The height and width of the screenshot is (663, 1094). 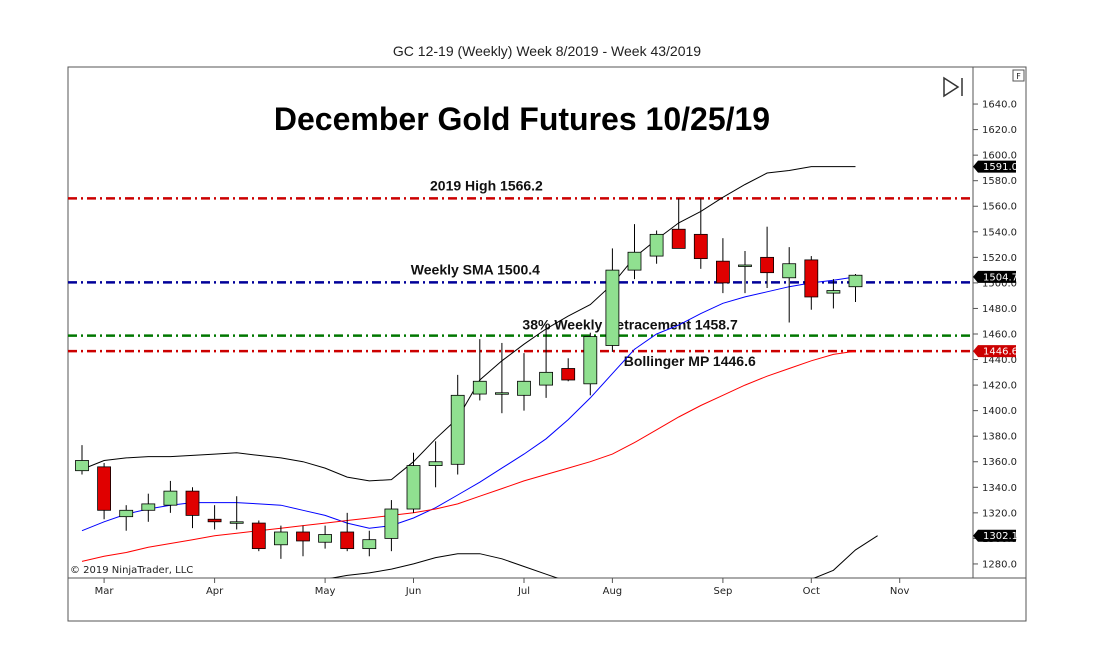 I want to click on x-tick-label: Apr, so click(x=215, y=591).